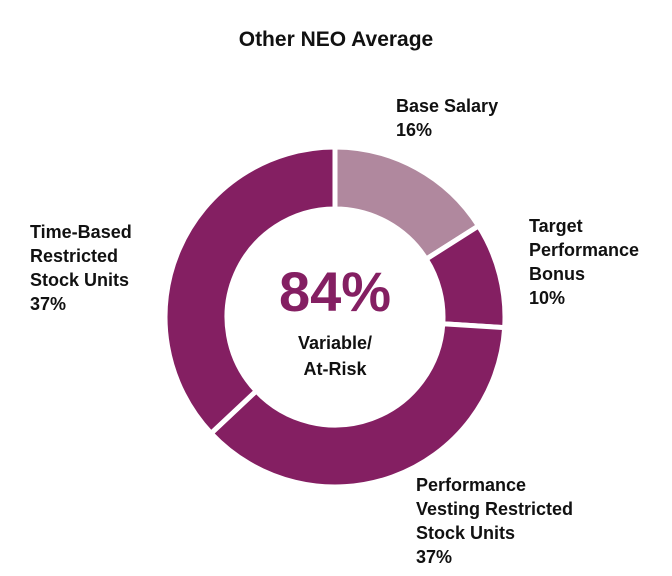  Describe the element at coordinates (335, 291) in the screenshot. I see `center-value: 84%` at that location.